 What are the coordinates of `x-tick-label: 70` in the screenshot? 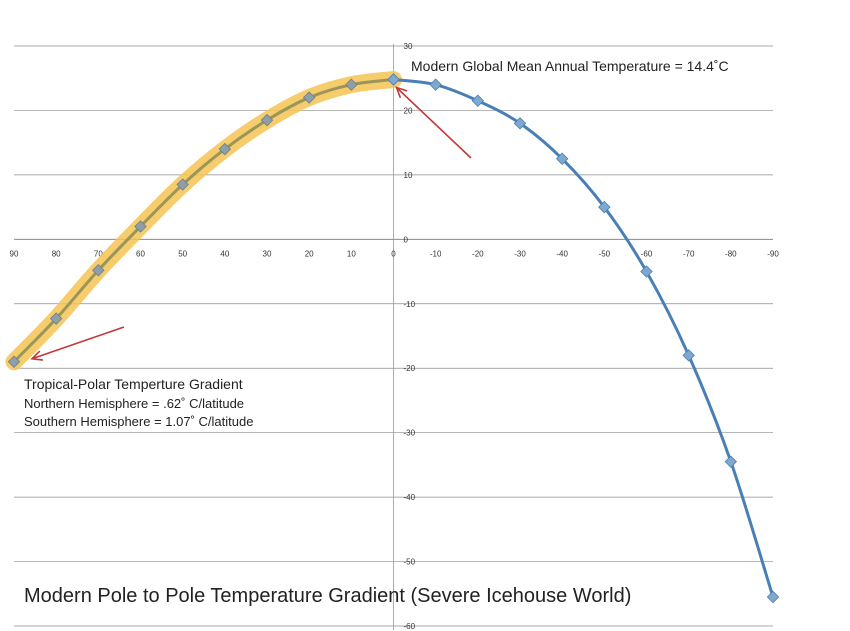 It's located at (98, 253).